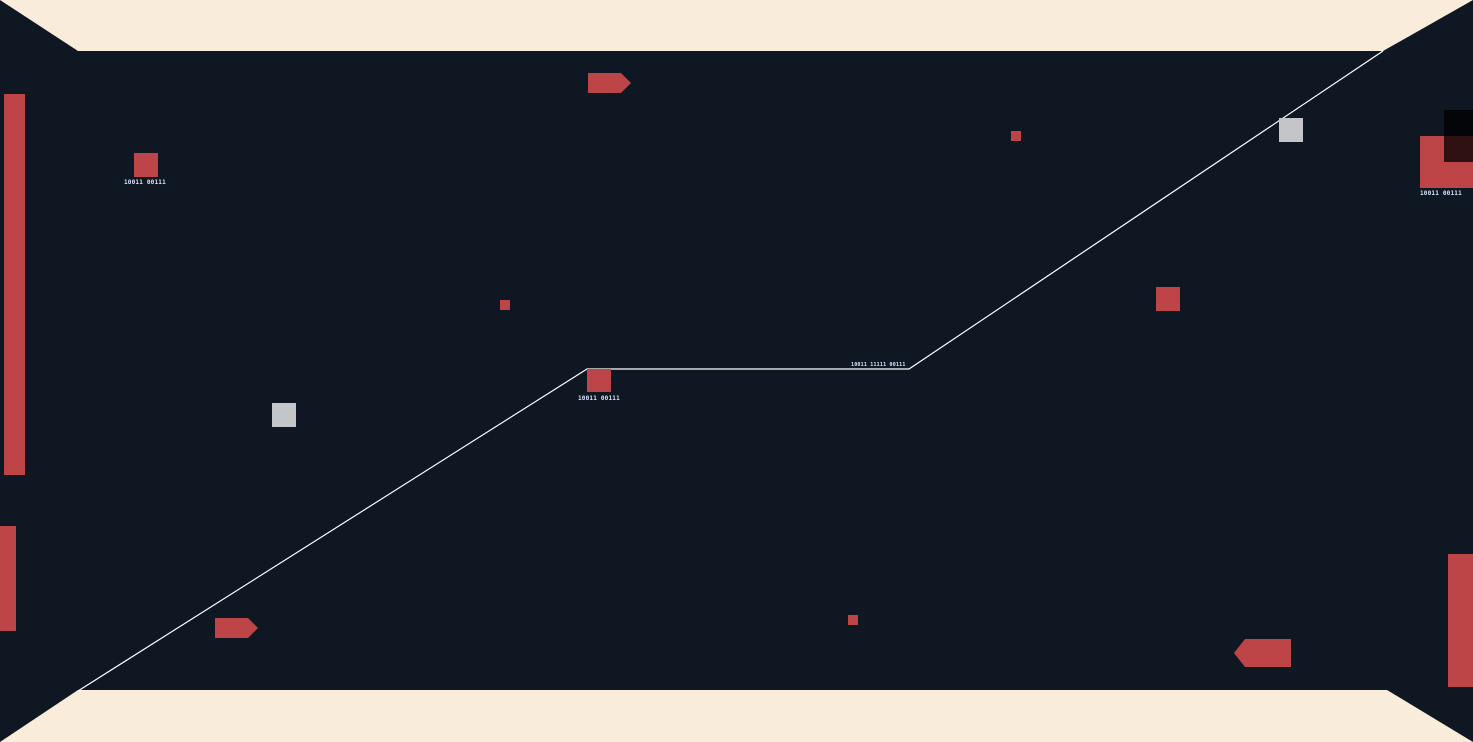  I want to click on block-right-edge-tag: 10011 00111, so click(1441, 193).